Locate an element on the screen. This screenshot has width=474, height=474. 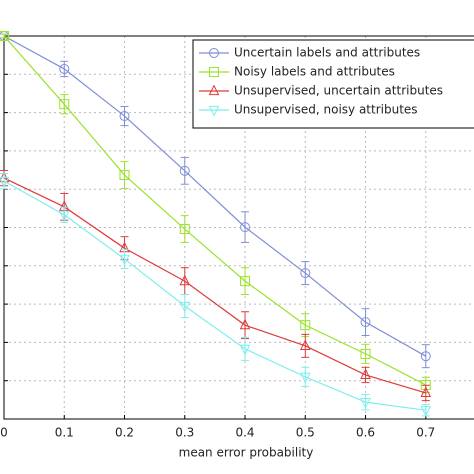
legend-label: Unsupervised, noisy attributes is located at coordinates (326, 110).